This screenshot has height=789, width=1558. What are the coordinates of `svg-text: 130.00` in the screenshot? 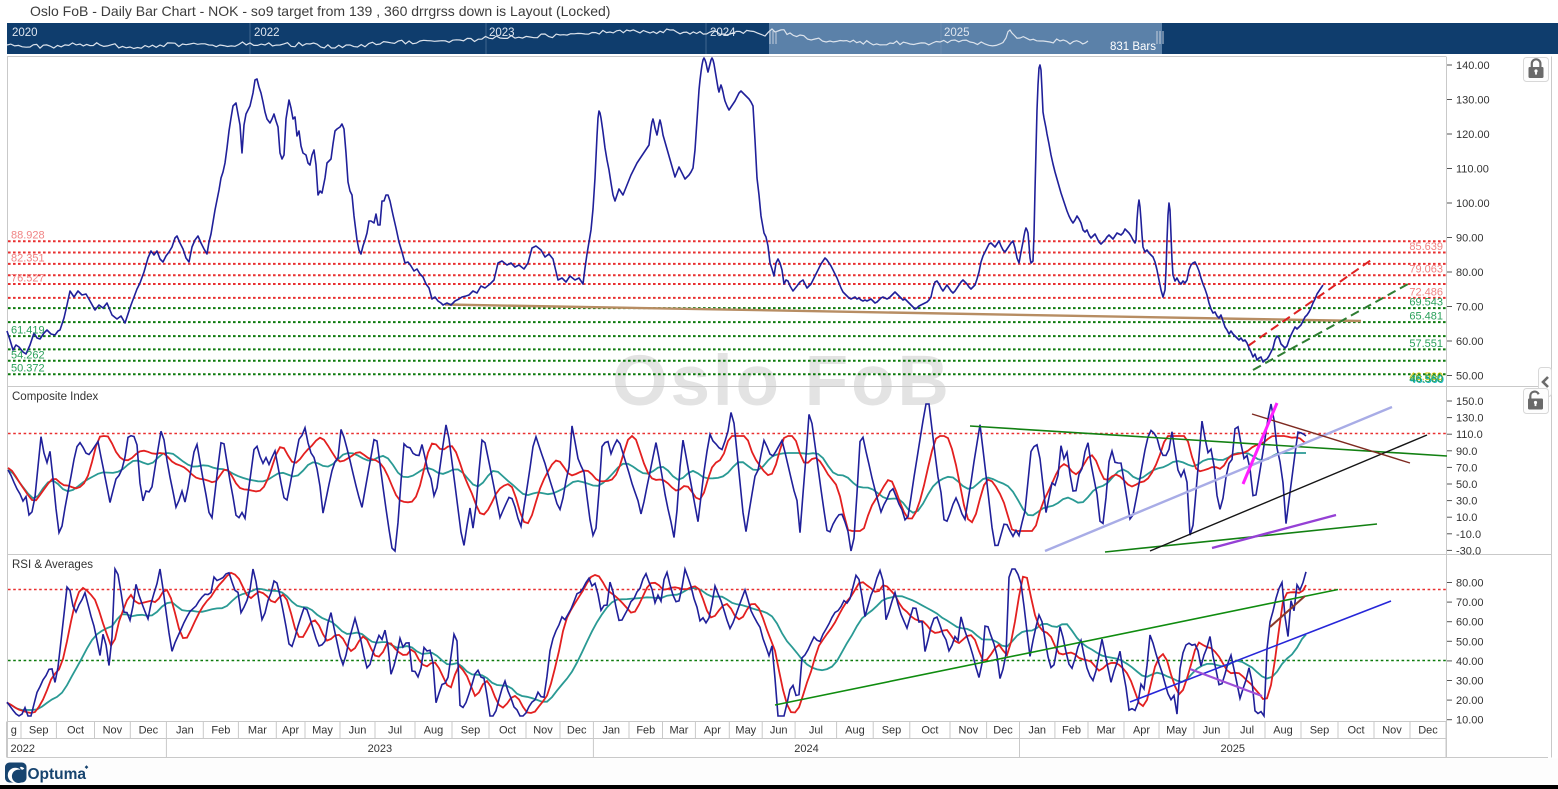 It's located at (1473, 101).